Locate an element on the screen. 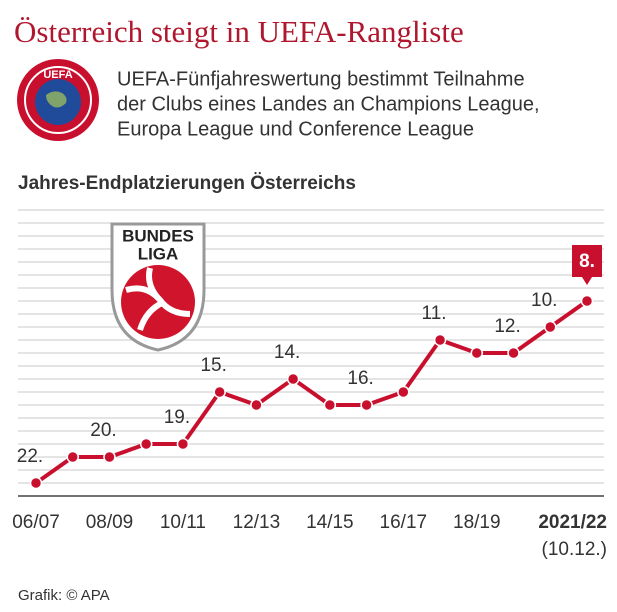  data-label: 12. is located at coordinates (507, 326).